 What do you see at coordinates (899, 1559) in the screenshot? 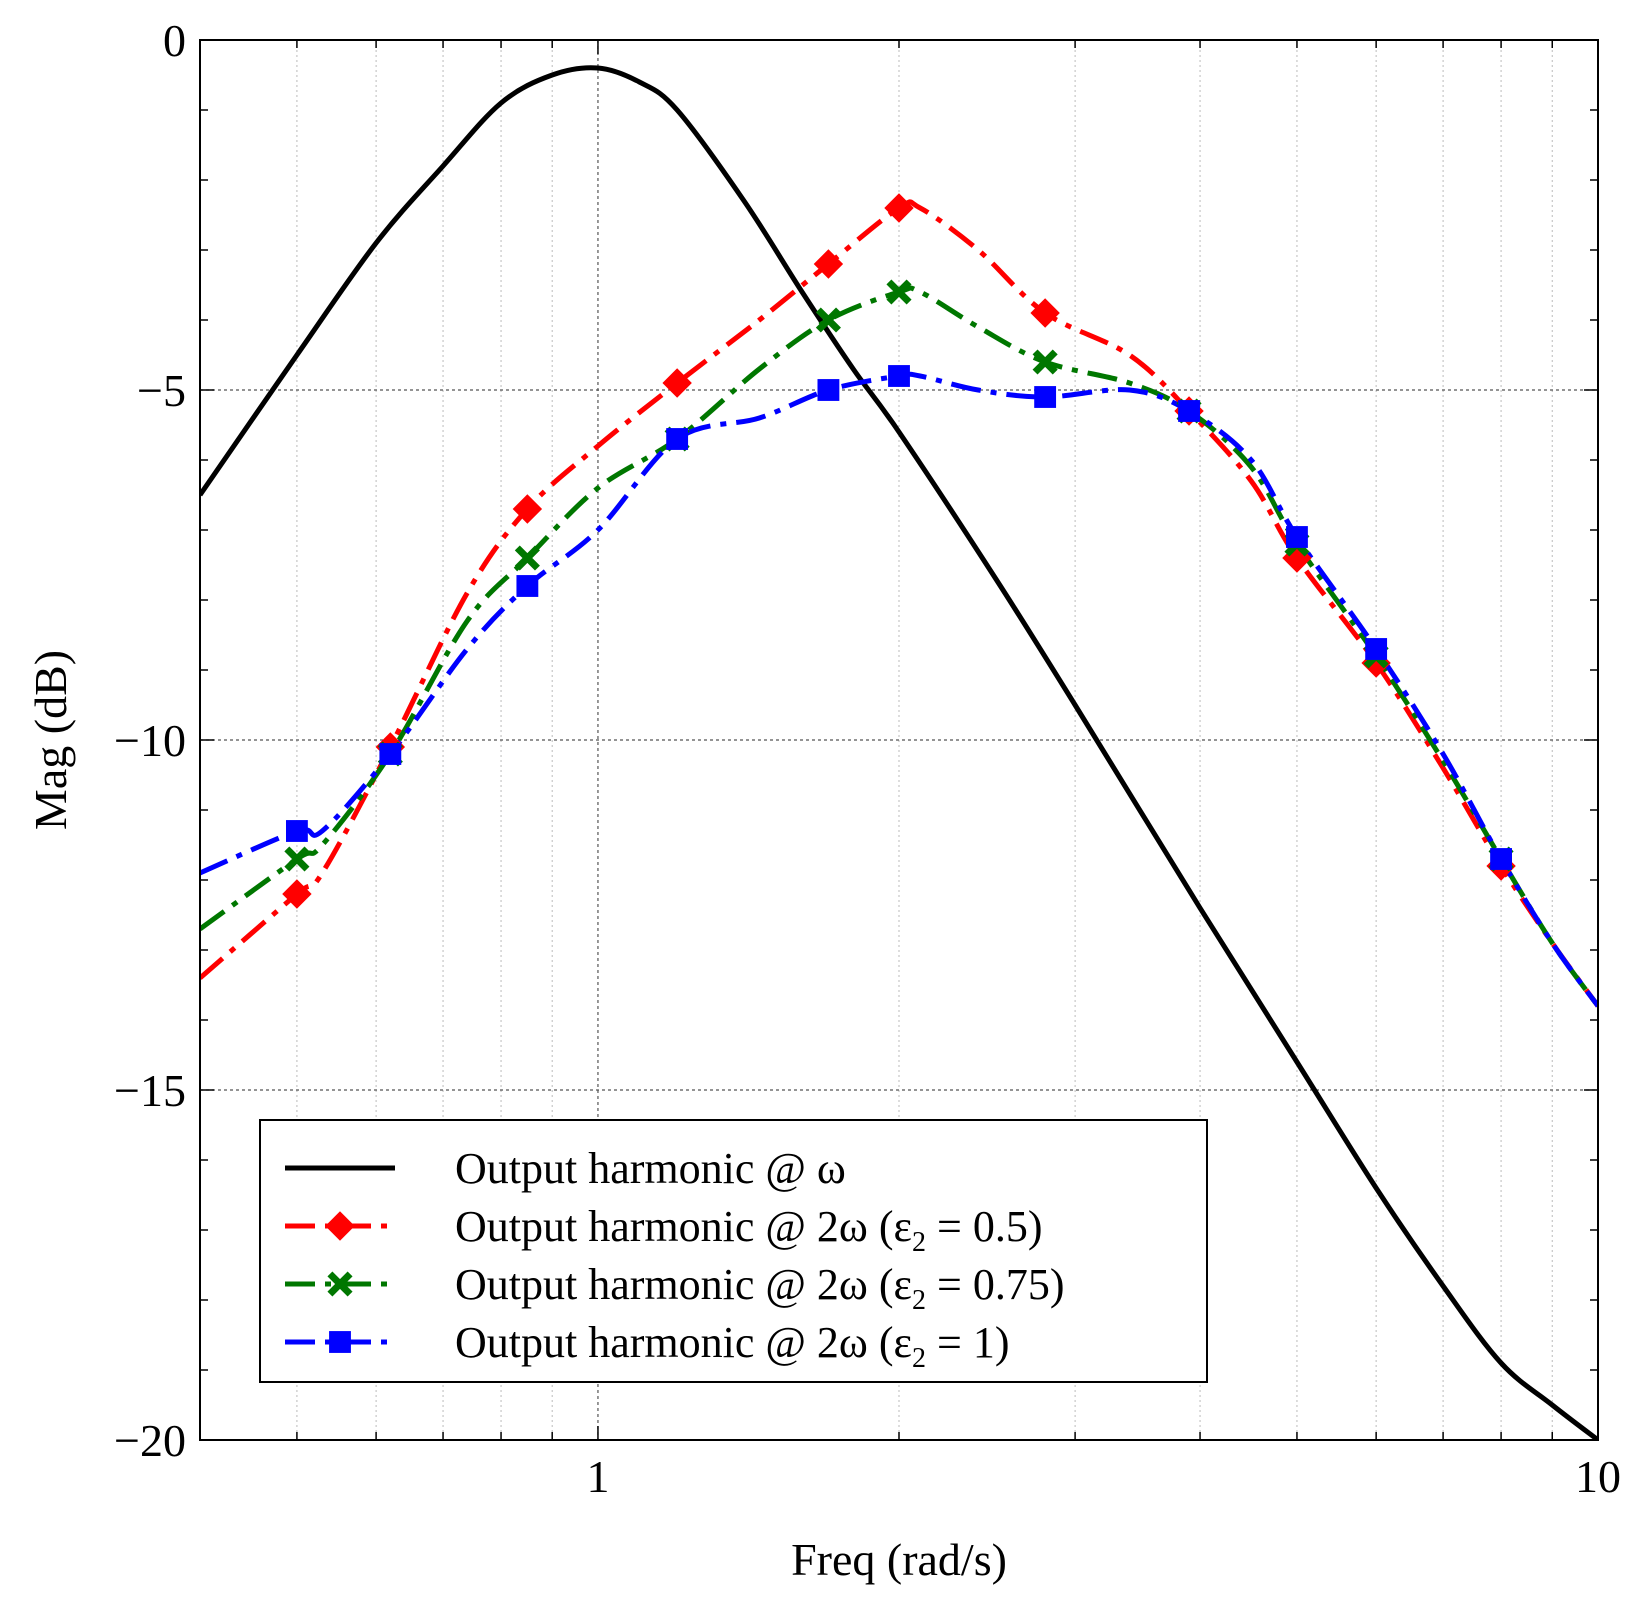
I see `x-axis-label: Freq (rad/s)` at bounding box center [899, 1559].